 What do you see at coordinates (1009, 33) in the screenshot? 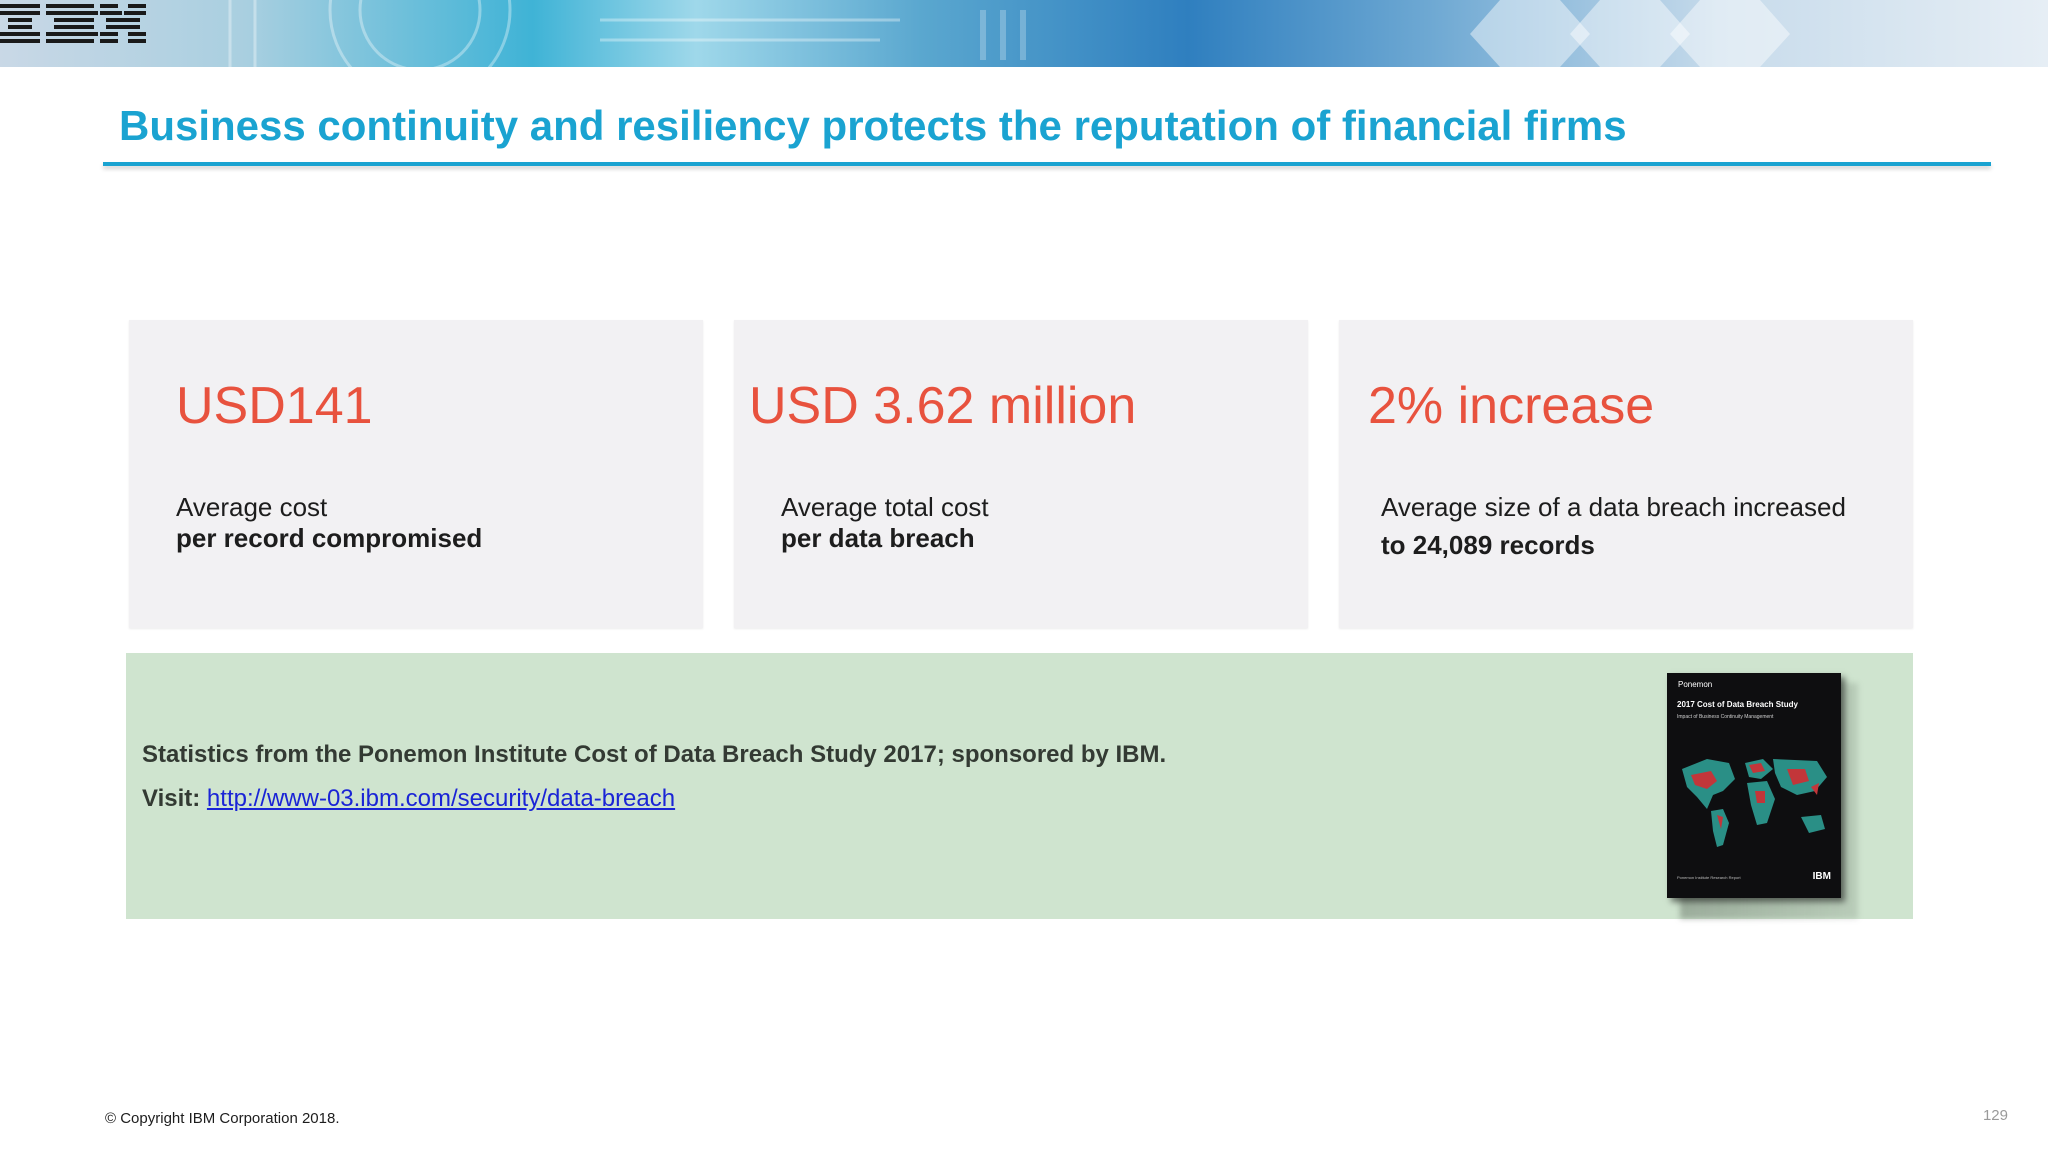
I see `banner-graphic` at bounding box center [1009, 33].